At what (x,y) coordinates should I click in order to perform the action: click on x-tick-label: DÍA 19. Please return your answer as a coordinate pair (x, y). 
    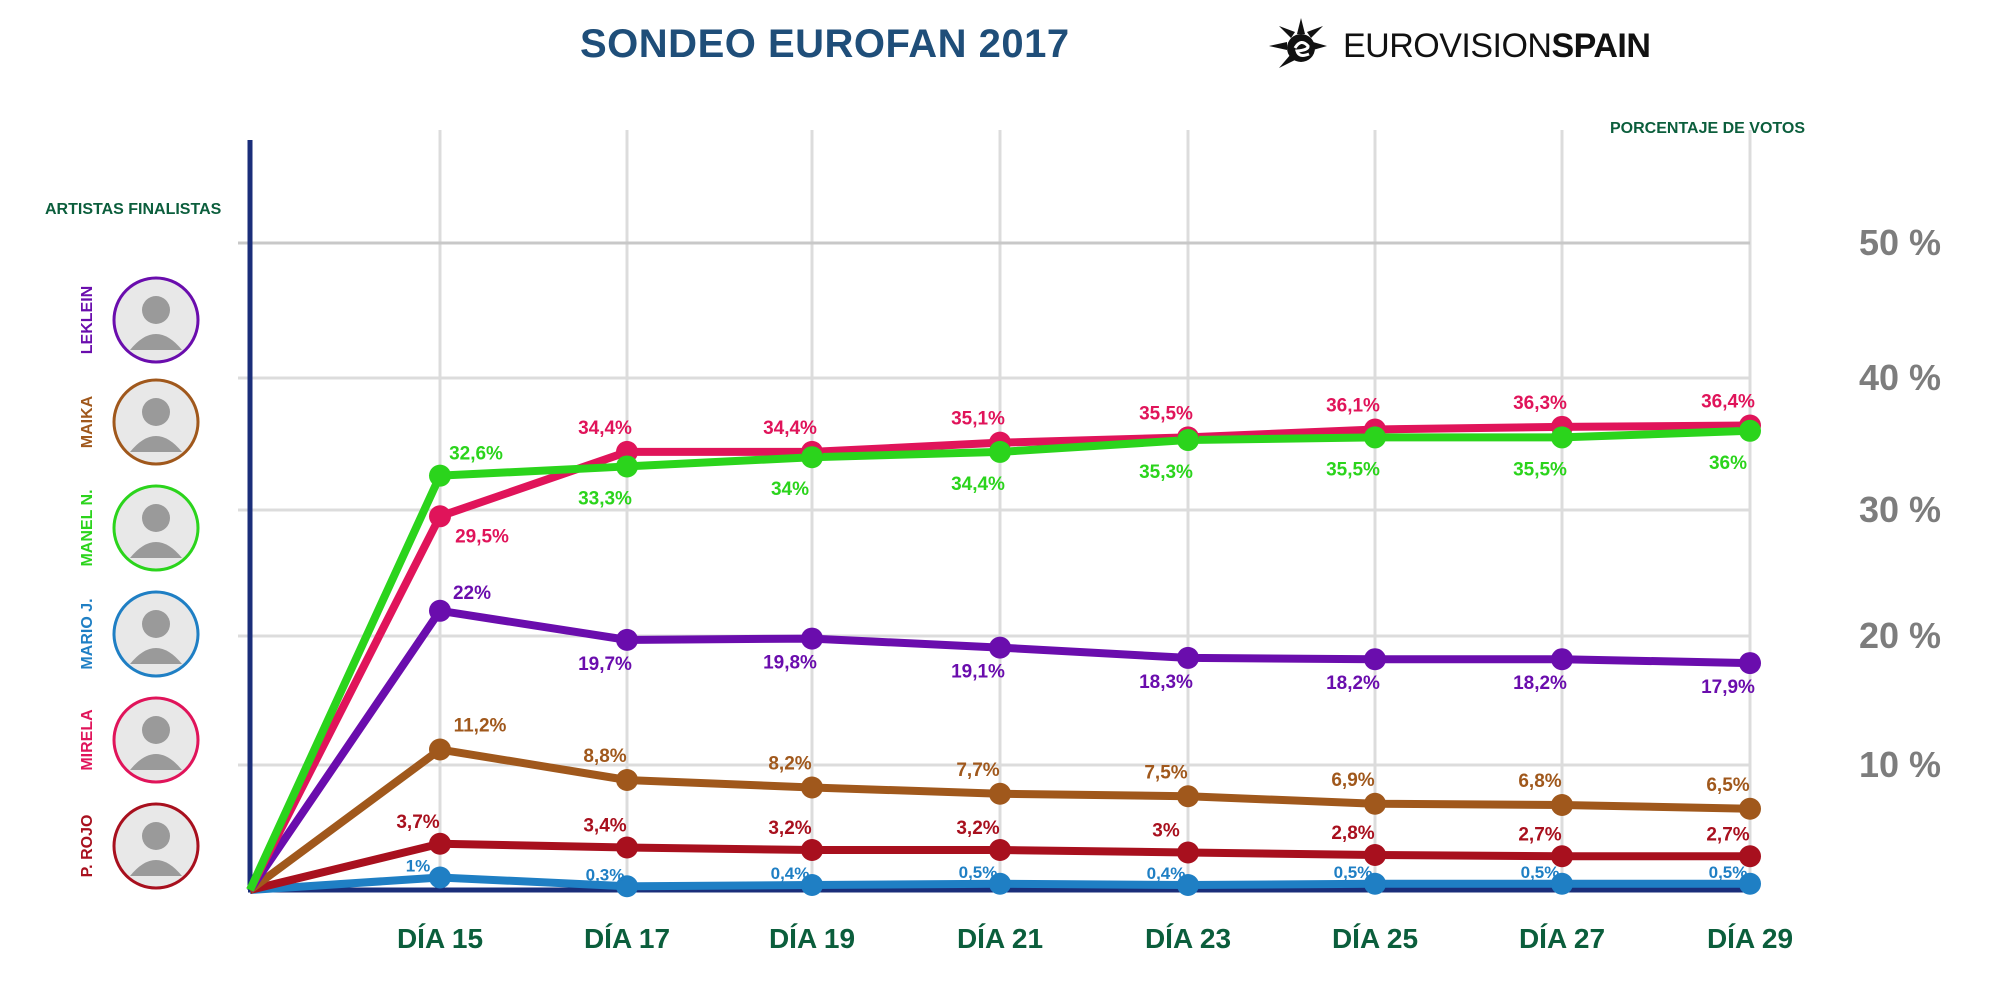
    Looking at the image, I should click on (812, 938).